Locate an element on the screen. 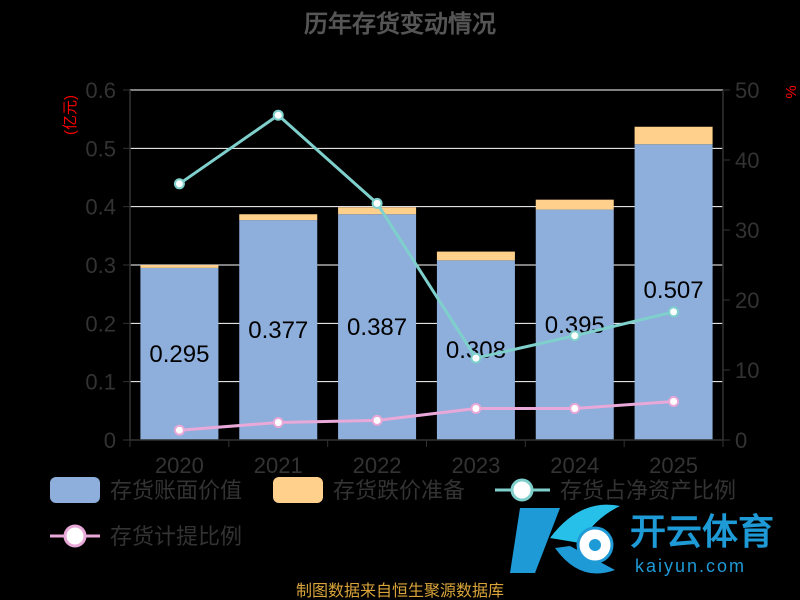 The width and height of the screenshot is (800, 600). bar-data-label: 0.377 is located at coordinates (278, 330).